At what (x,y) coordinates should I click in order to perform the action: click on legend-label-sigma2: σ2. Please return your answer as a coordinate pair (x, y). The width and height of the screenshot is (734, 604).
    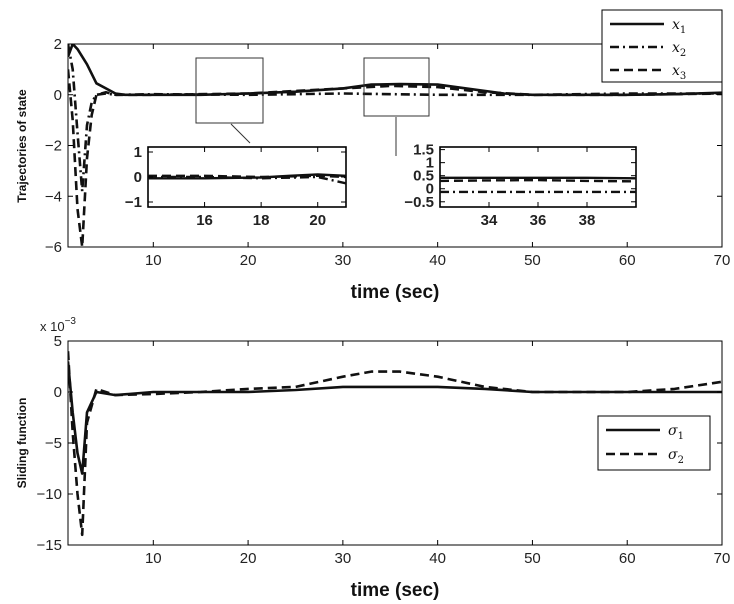
    Looking at the image, I should click on (676, 456).